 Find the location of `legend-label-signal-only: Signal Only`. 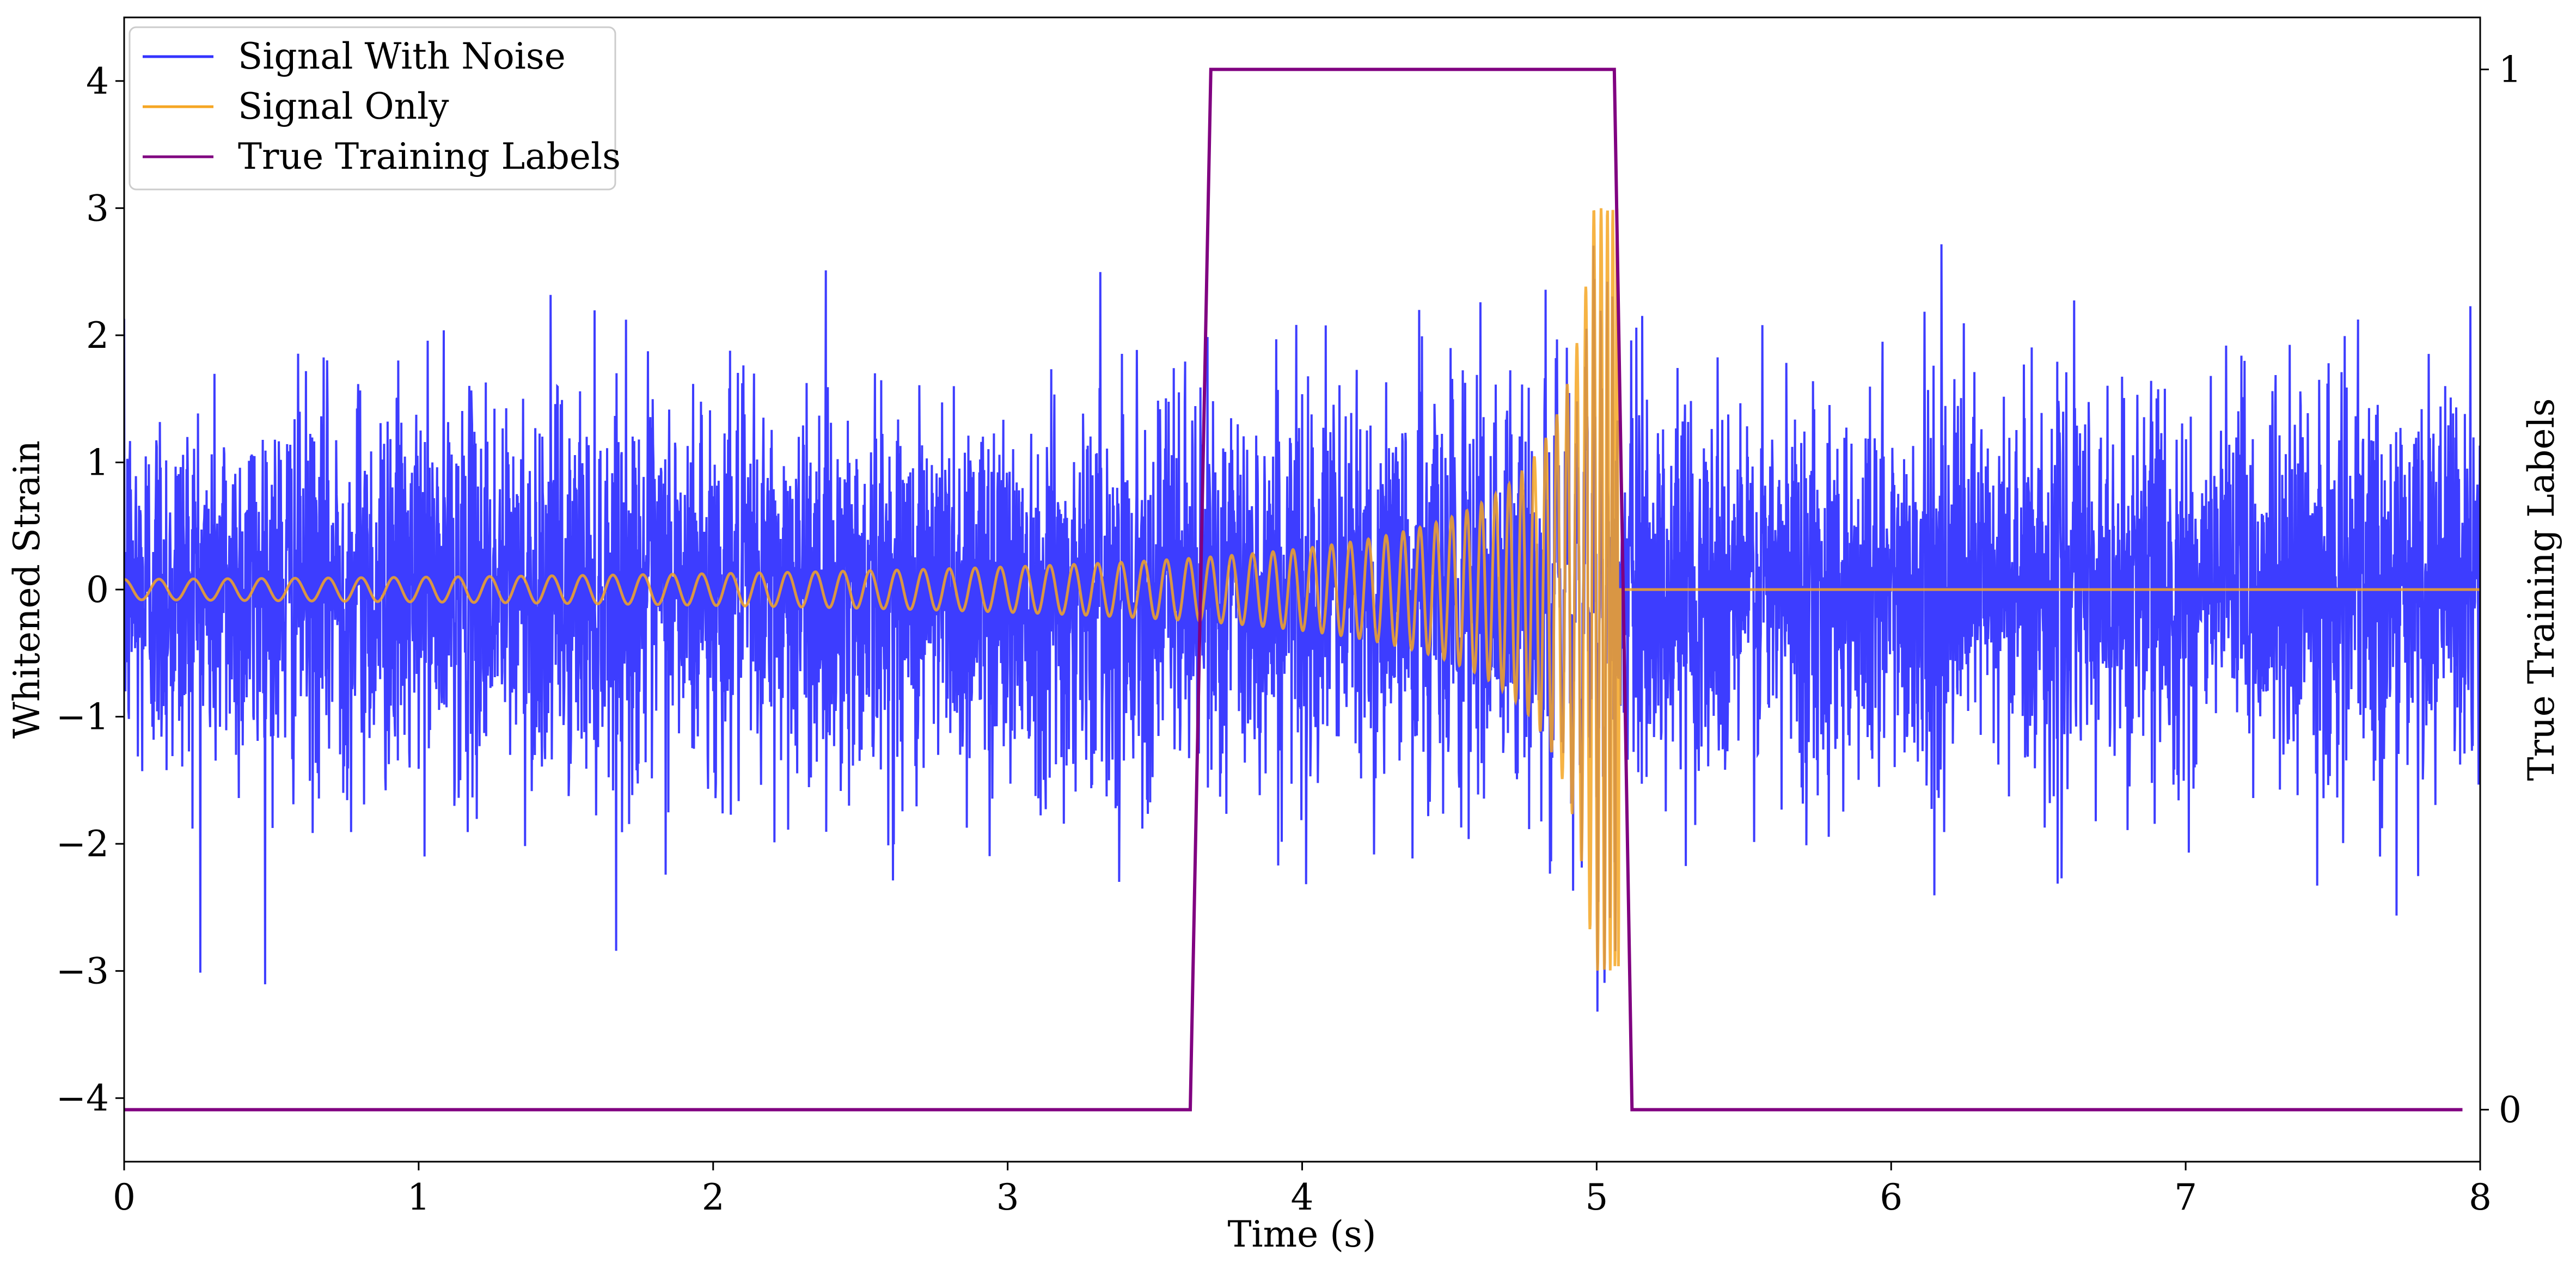

legend-label-signal-only: Signal Only is located at coordinates (343, 106).